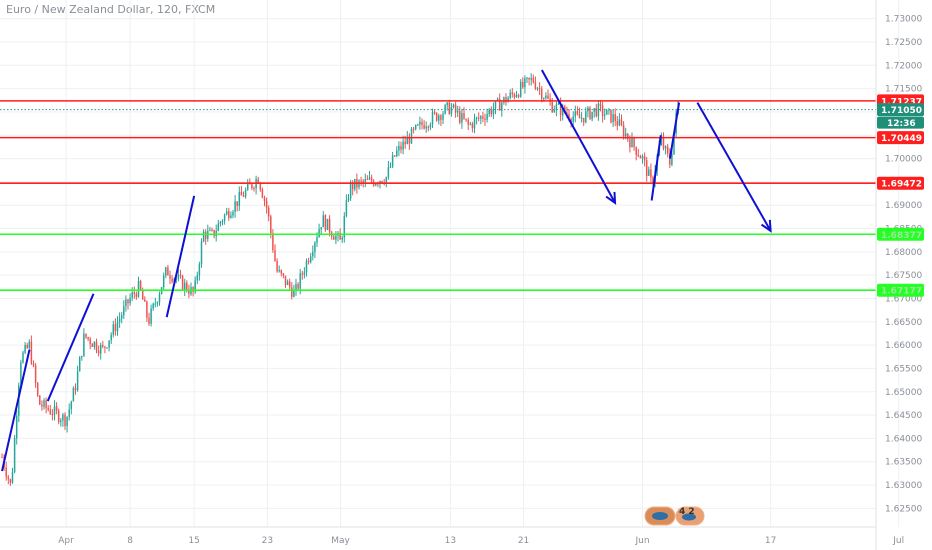 The width and height of the screenshot is (932, 550). I want to click on time-axis: Apr 8 15 23 May 13 21 Jun 17 Jul, so click(481, 541).